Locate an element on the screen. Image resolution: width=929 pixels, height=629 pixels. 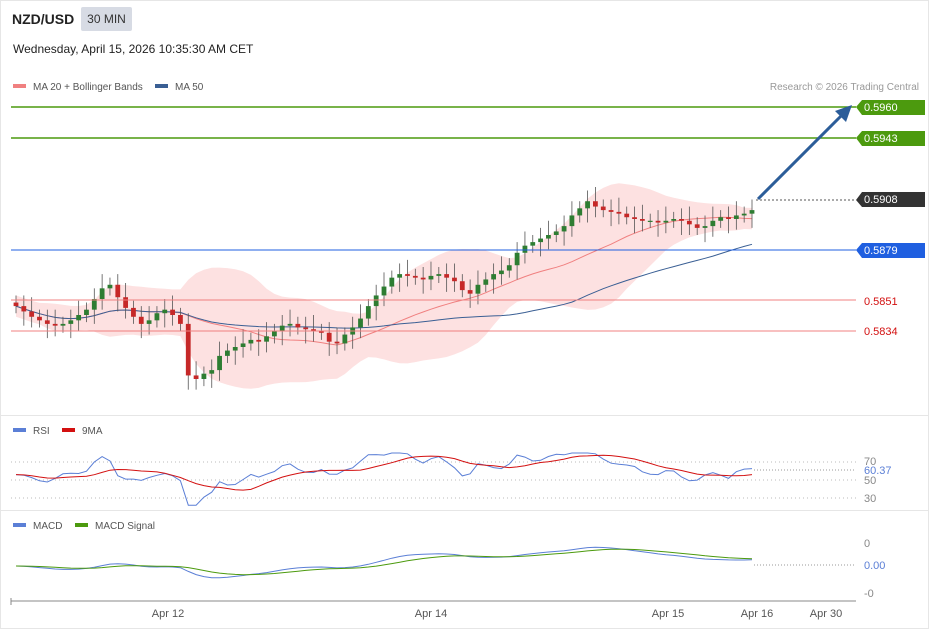
rsi-ma-legend-label: 9MA is located at coordinates (92, 431).